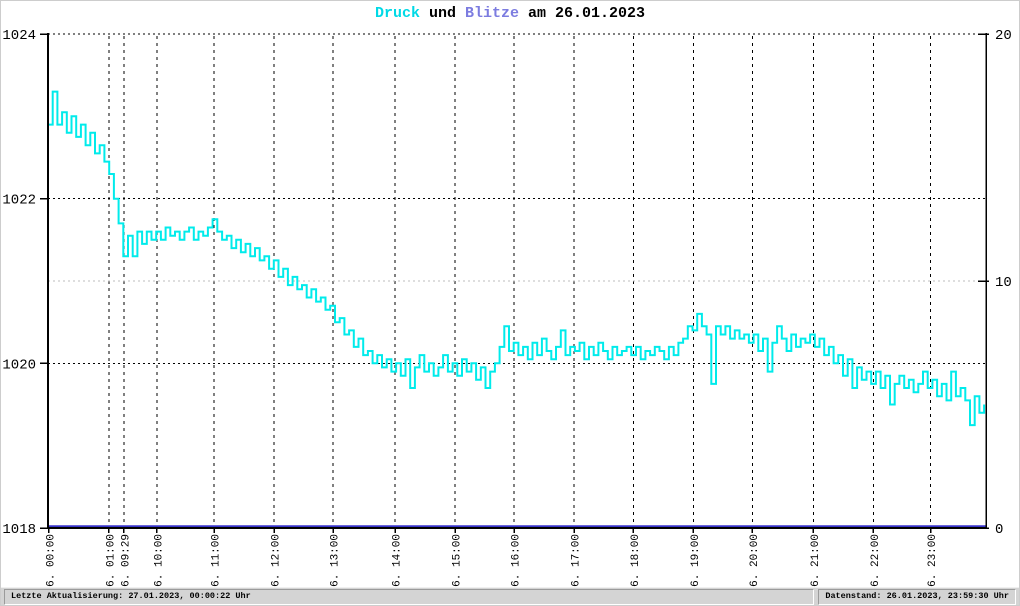 The height and width of the screenshot is (606, 1020). Describe the element at coordinates (999, 530) in the screenshot. I see `svg-text: 0` at that location.